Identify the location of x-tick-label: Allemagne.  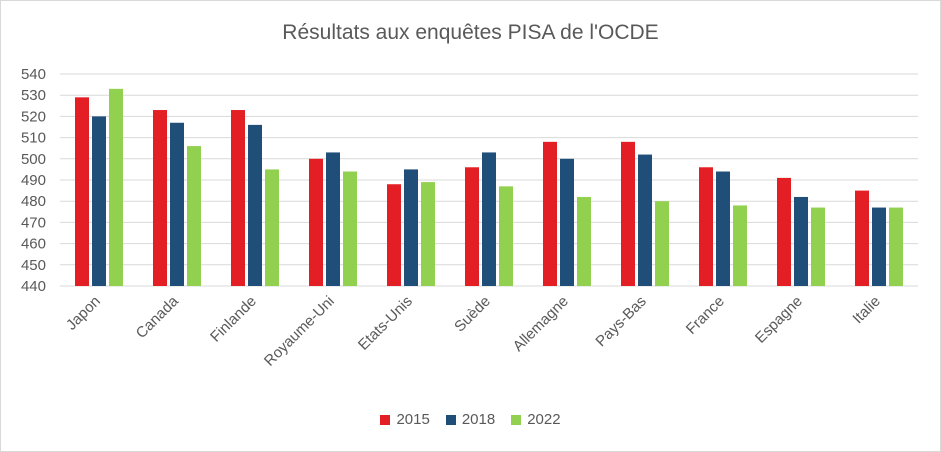
(541, 324).